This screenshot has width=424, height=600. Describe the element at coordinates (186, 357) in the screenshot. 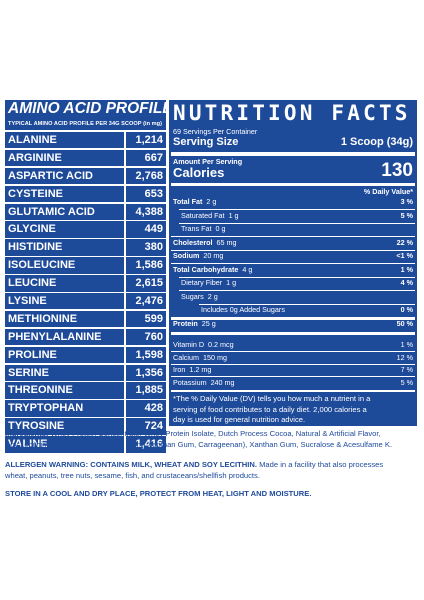

I see `vitamin-name: Calcium` at that location.